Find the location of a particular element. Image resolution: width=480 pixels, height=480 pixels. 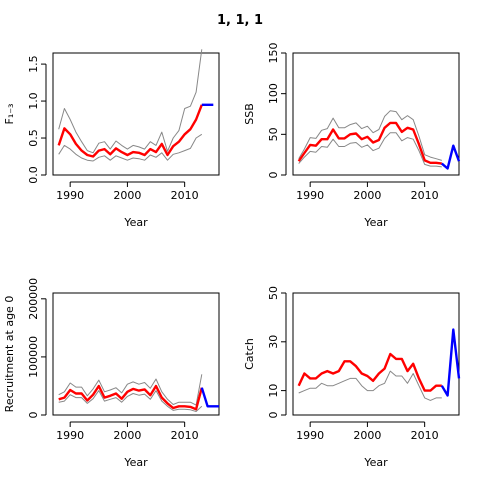

y-tick-label: 150 is located at coordinates (273, 53).